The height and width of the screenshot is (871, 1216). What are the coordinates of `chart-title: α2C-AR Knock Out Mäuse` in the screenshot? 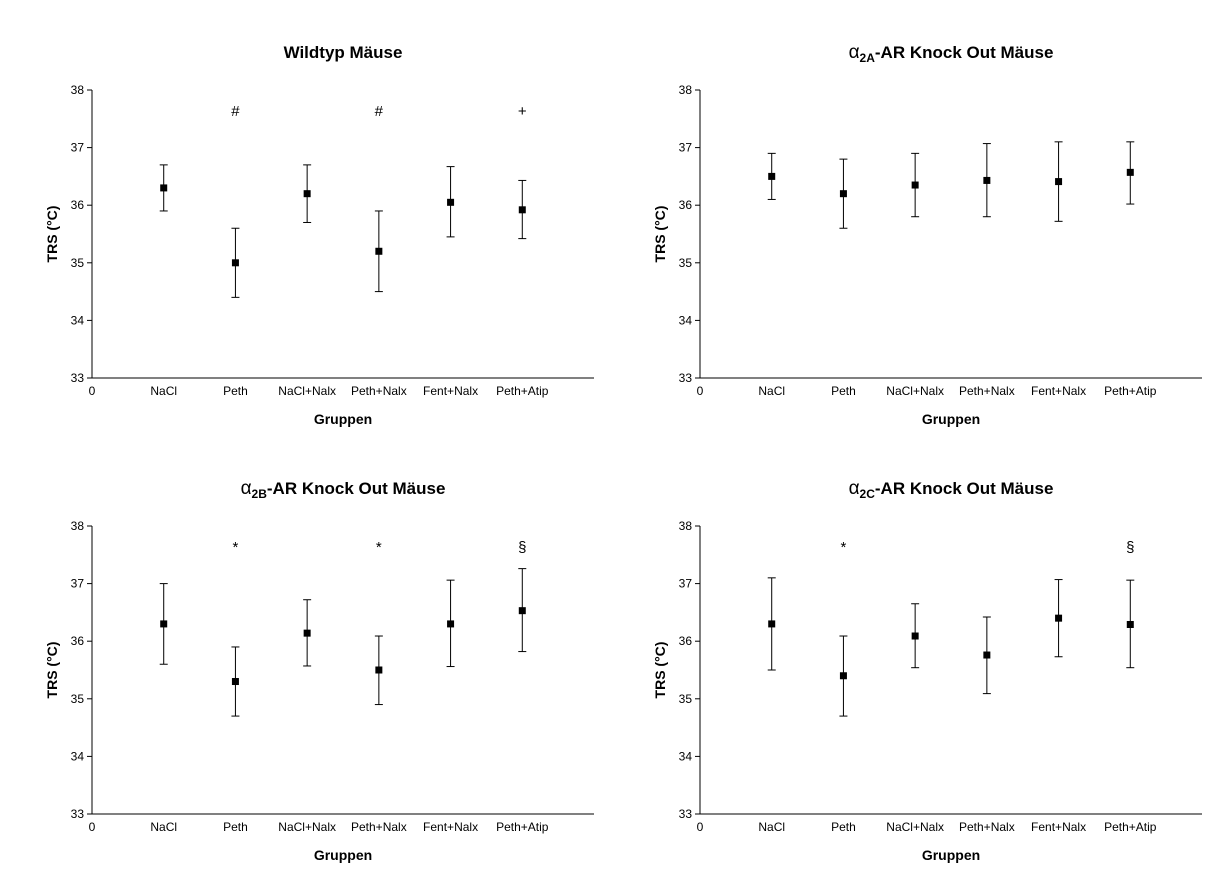 It's located at (951, 489).